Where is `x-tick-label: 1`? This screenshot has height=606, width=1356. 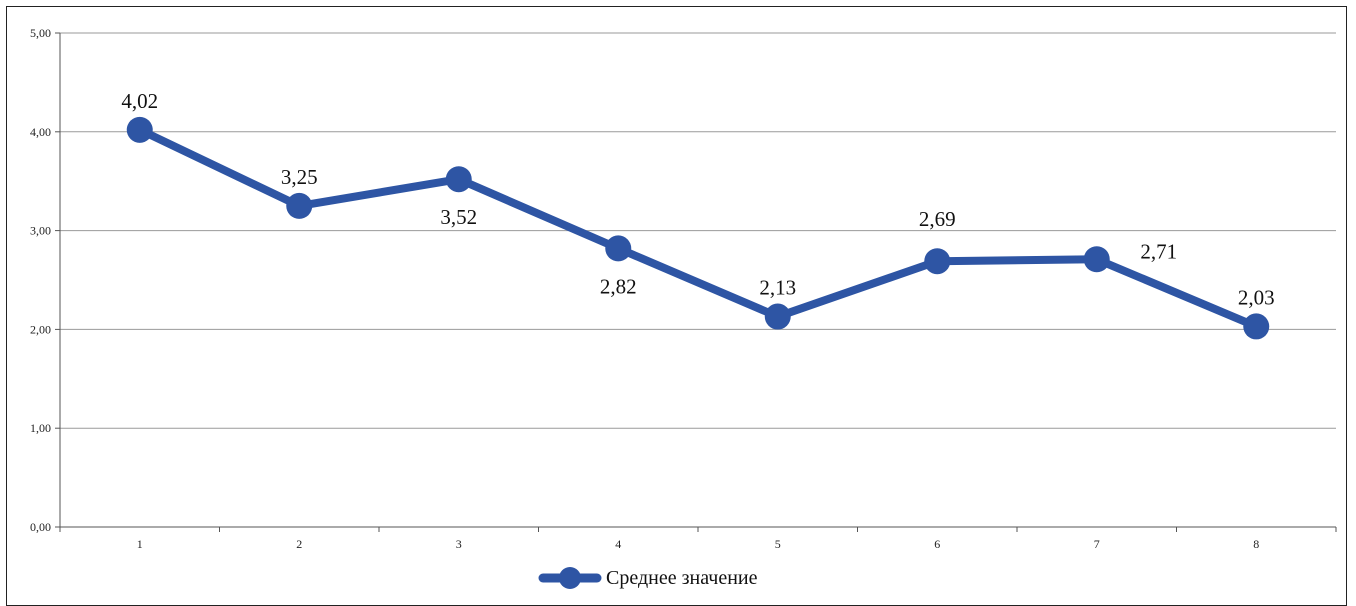 x-tick-label: 1 is located at coordinates (140, 544).